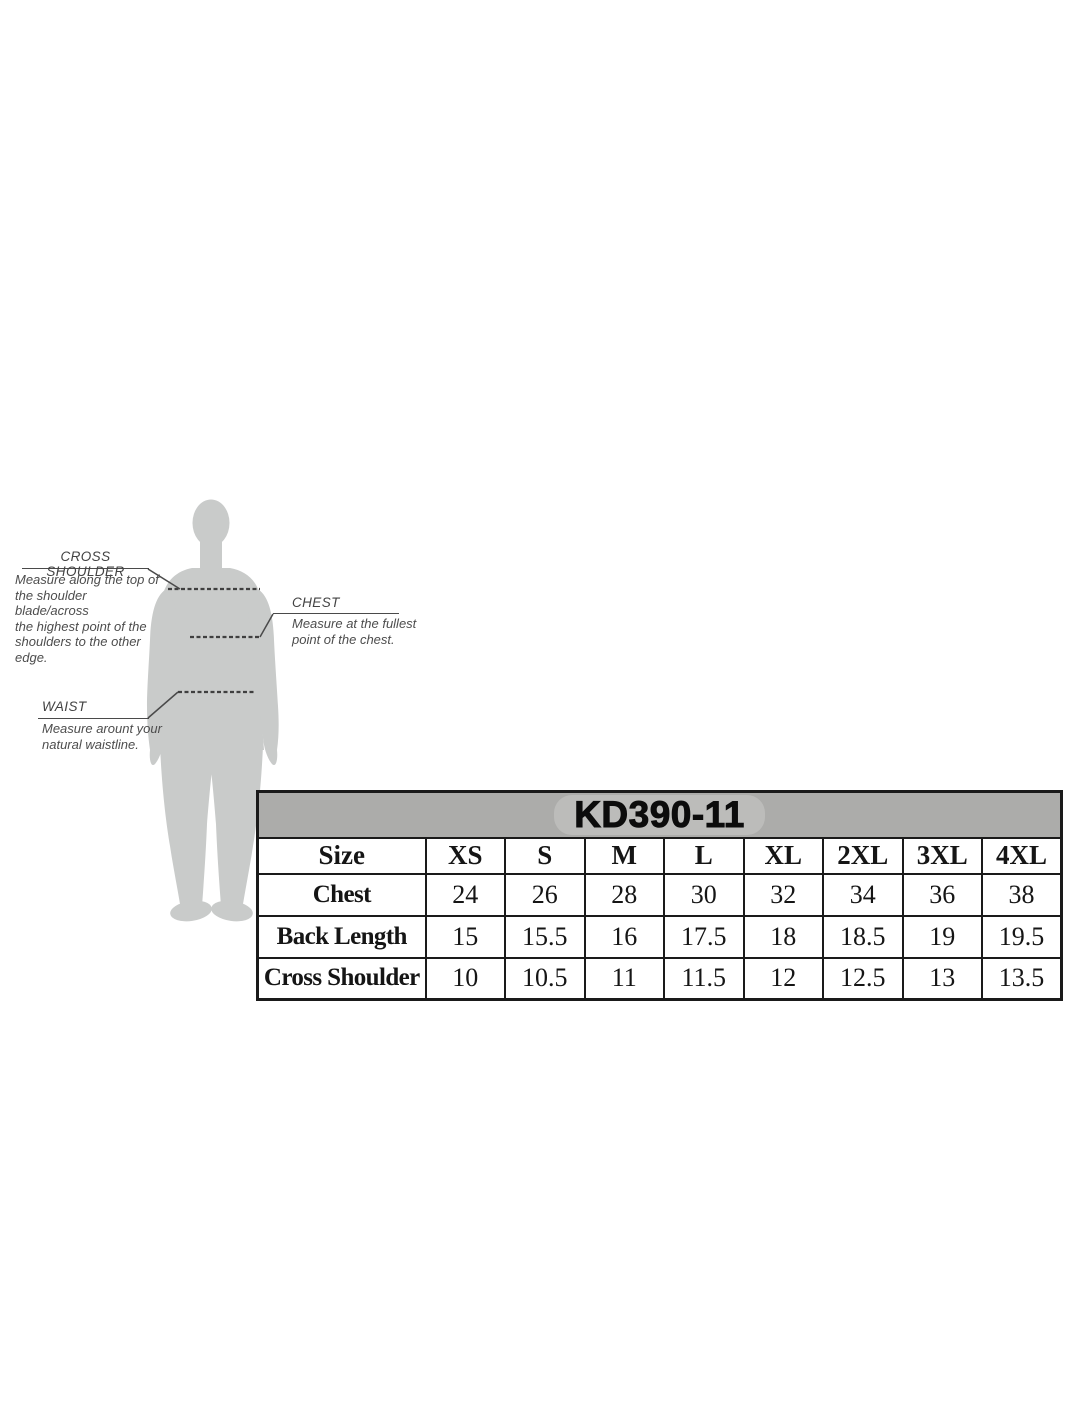 Image resolution: width=1080 pixels, height=1426 pixels. I want to click on waist-label: WAIST, so click(93, 709).